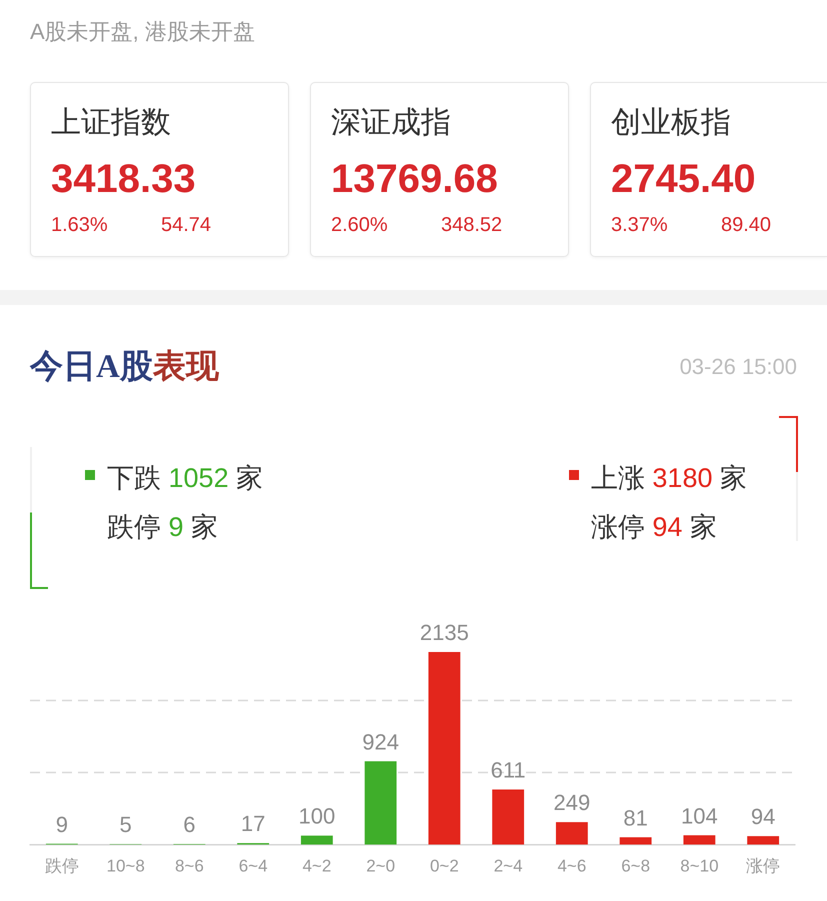 Image resolution: width=827 pixels, height=901 pixels. What do you see at coordinates (635, 817) in the screenshot?
I see `data-label: 81` at bounding box center [635, 817].